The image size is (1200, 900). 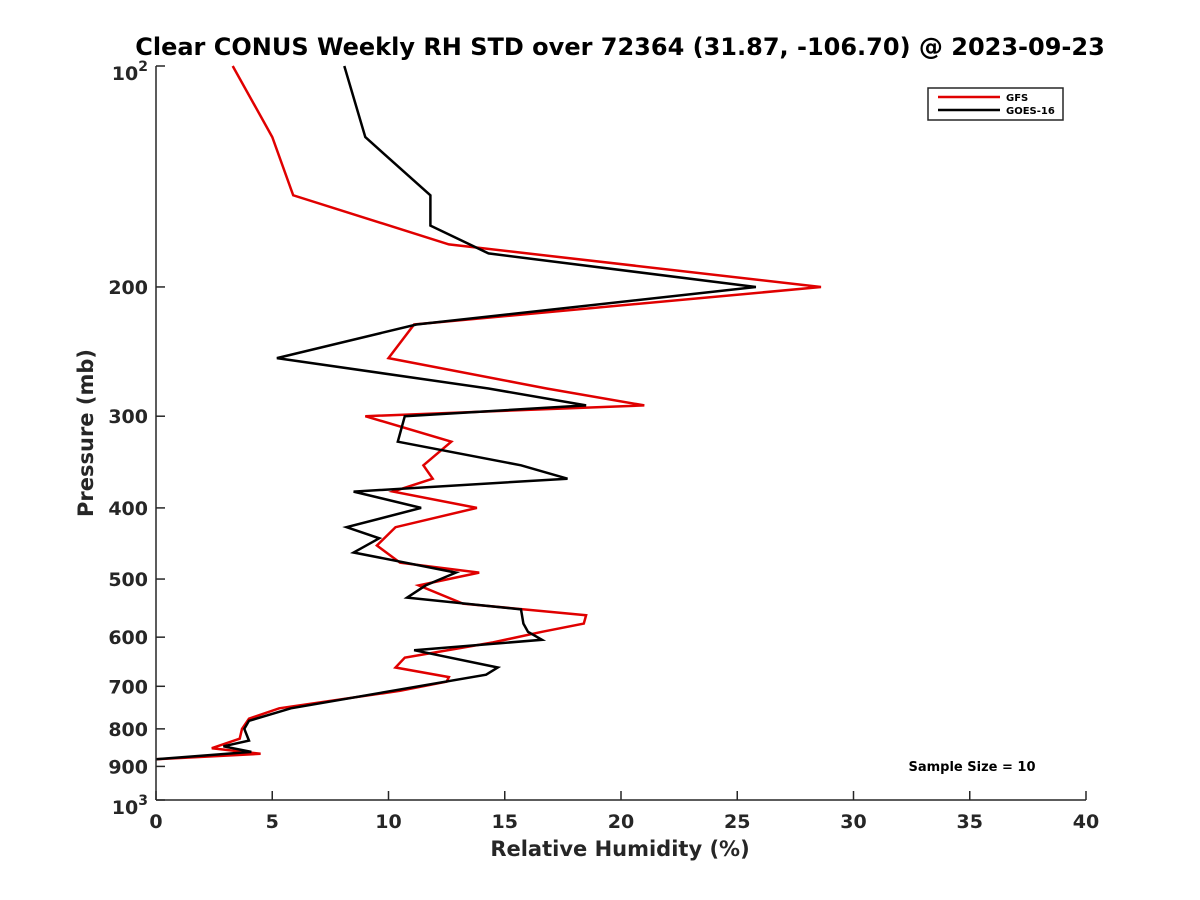 What do you see at coordinates (388, 822) in the screenshot?
I see `x-tick-label: 10` at bounding box center [388, 822].